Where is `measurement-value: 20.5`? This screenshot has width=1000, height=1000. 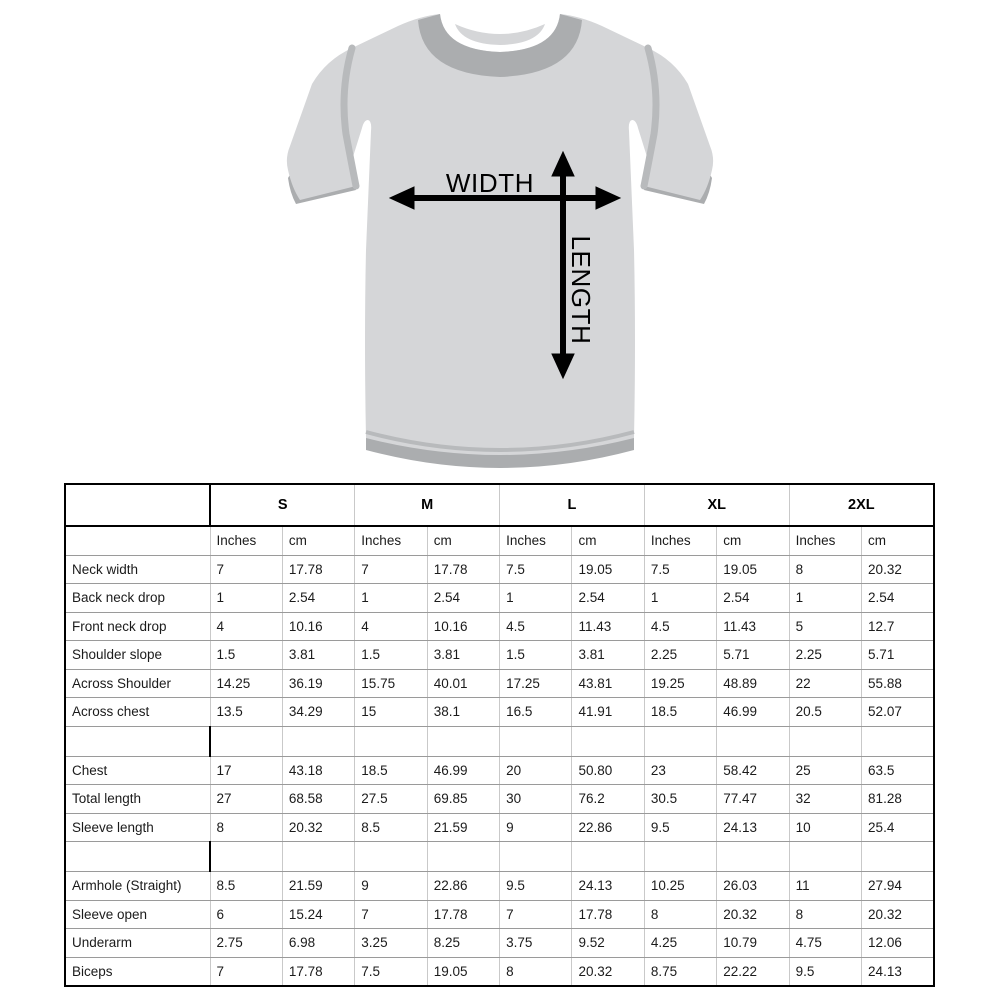 measurement-value: 20.5 is located at coordinates (825, 712).